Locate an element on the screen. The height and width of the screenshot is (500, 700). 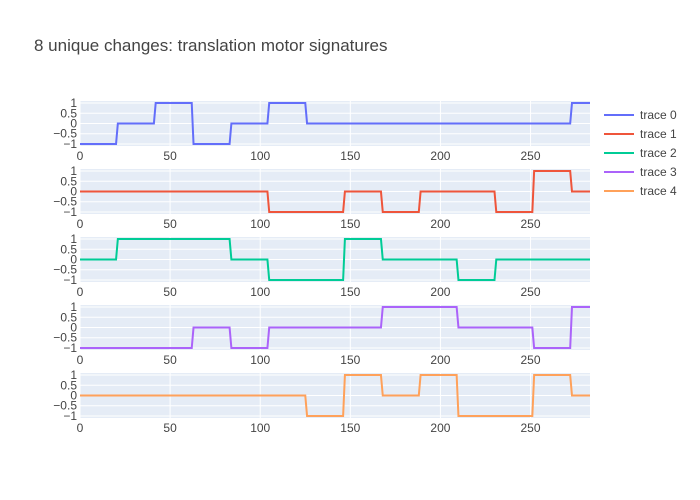
subplot-3: 0 50 100 150 200 250−1−0.500.51 is located at coordinates (321, 333).